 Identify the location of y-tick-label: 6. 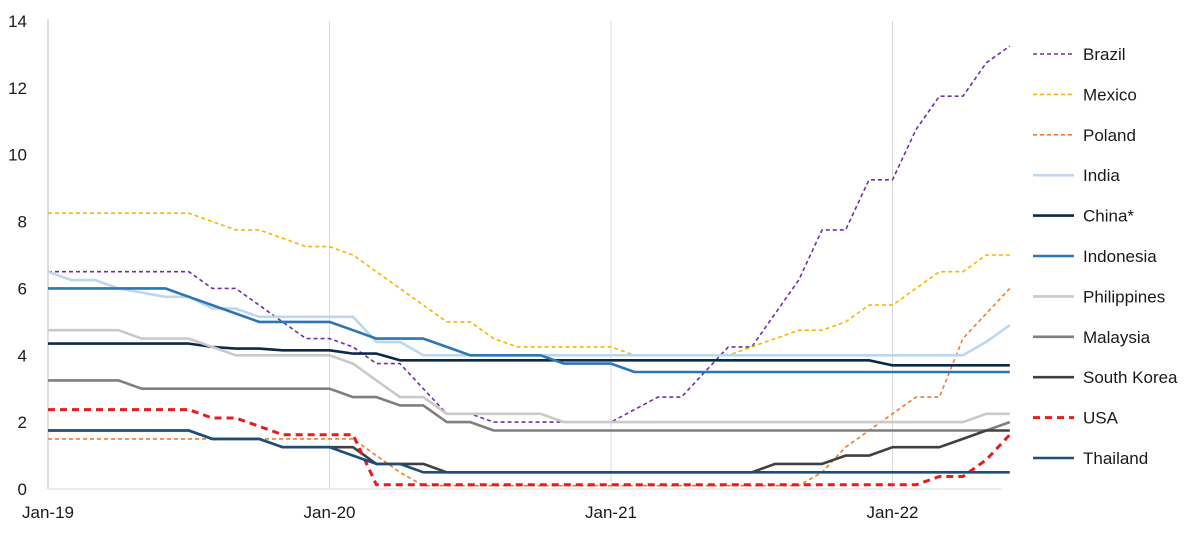
(22, 288).